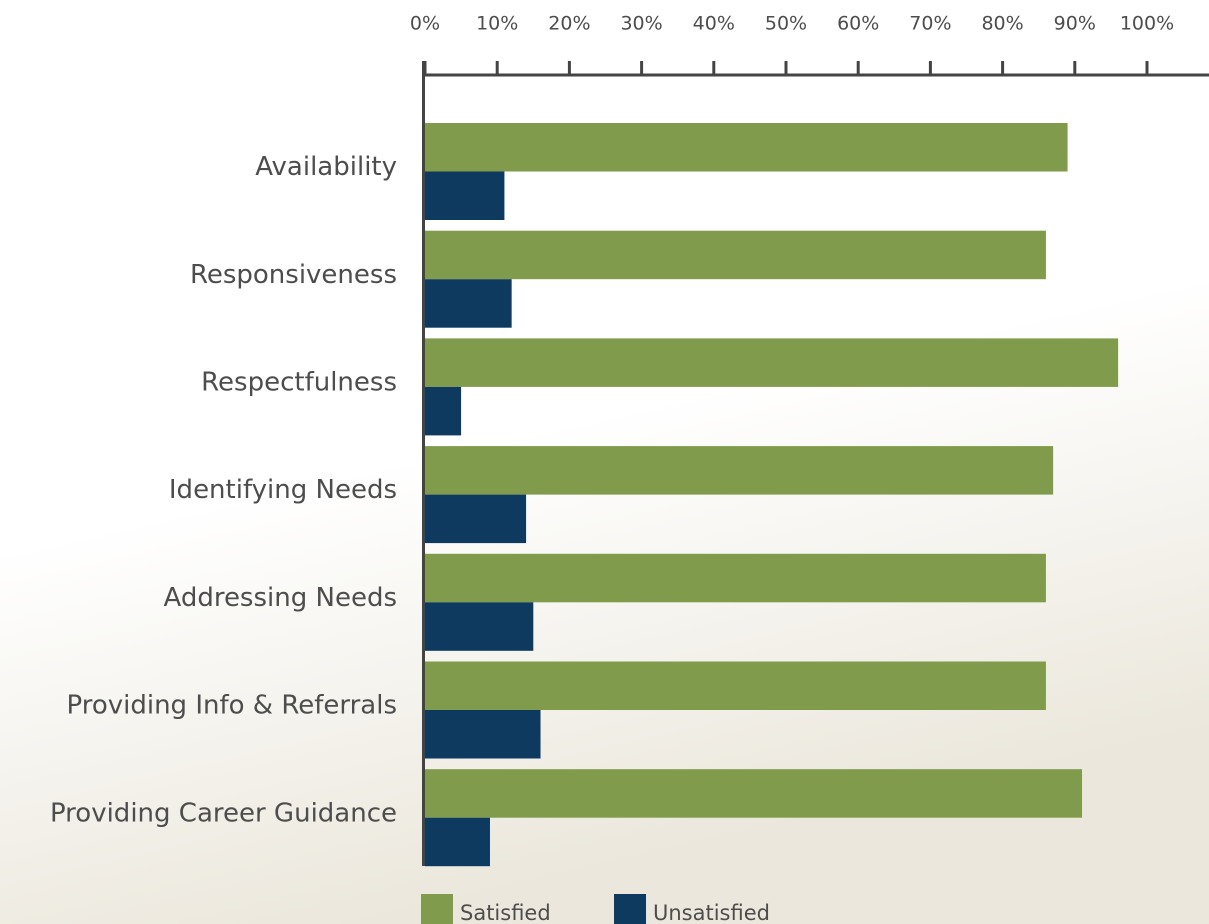  I want to click on x-tick-label: 60%, so click(858, 24).